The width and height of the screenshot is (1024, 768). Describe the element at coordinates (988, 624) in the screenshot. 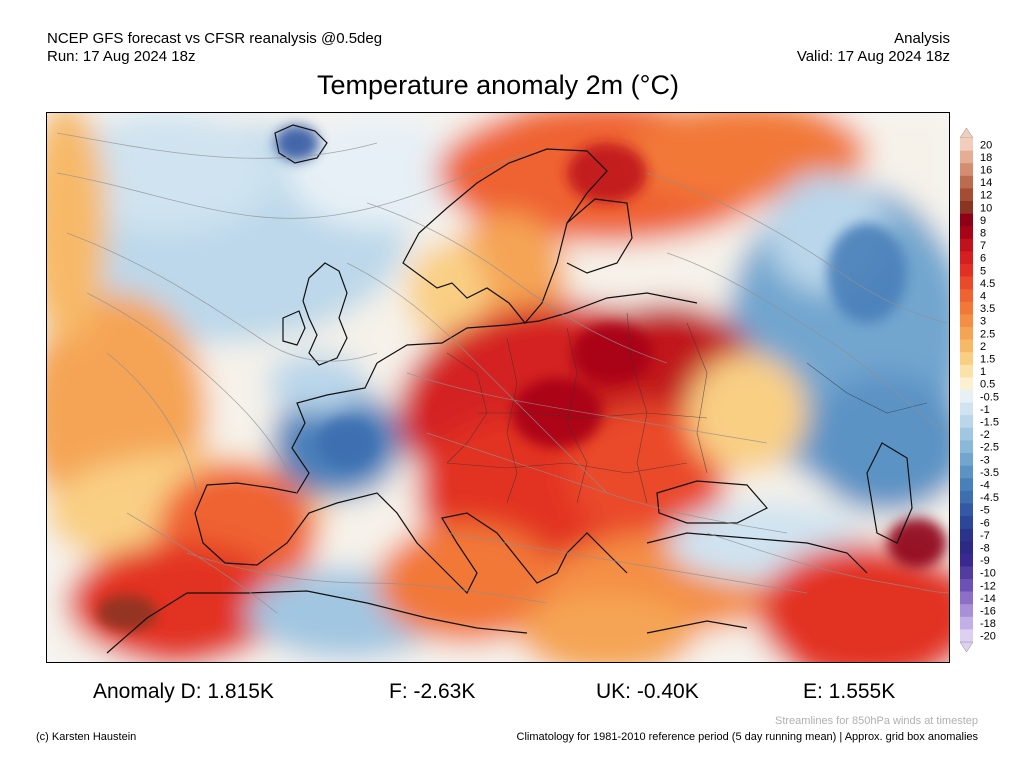

I see `colorbar-label: -18` at that location.